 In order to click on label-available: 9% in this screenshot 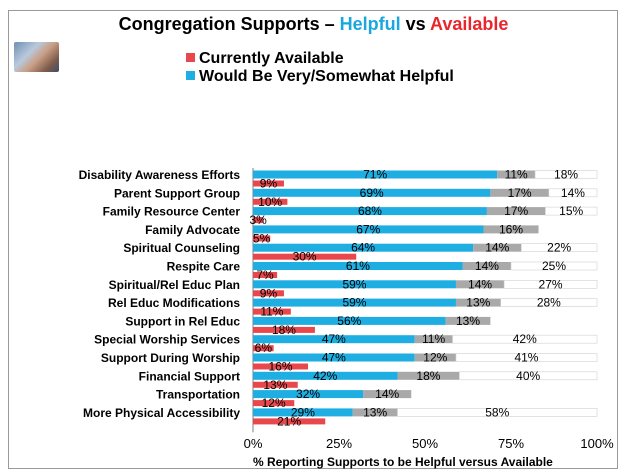, I will do `click(269, 293)`.